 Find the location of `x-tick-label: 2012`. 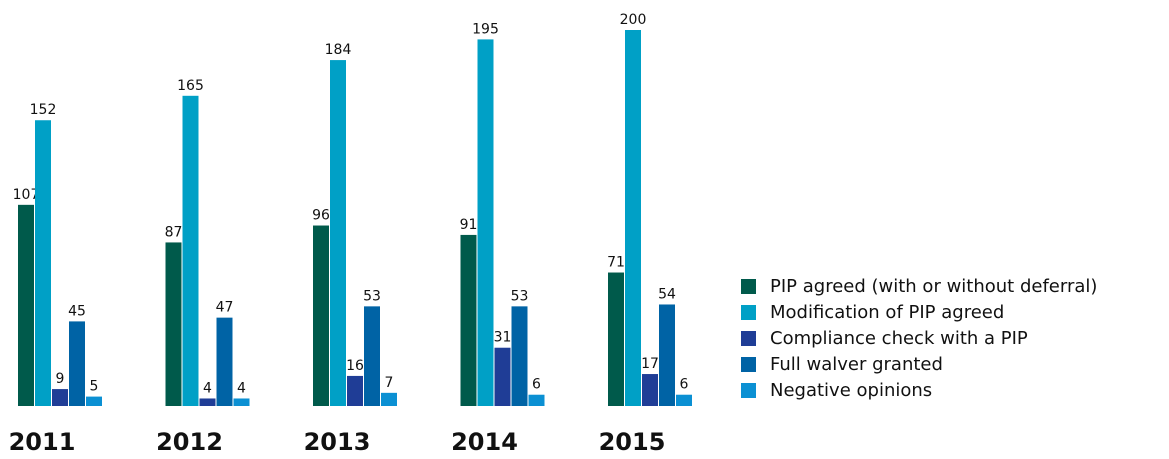

x-tick-label: 2012 is located at coordinates (189, 442).